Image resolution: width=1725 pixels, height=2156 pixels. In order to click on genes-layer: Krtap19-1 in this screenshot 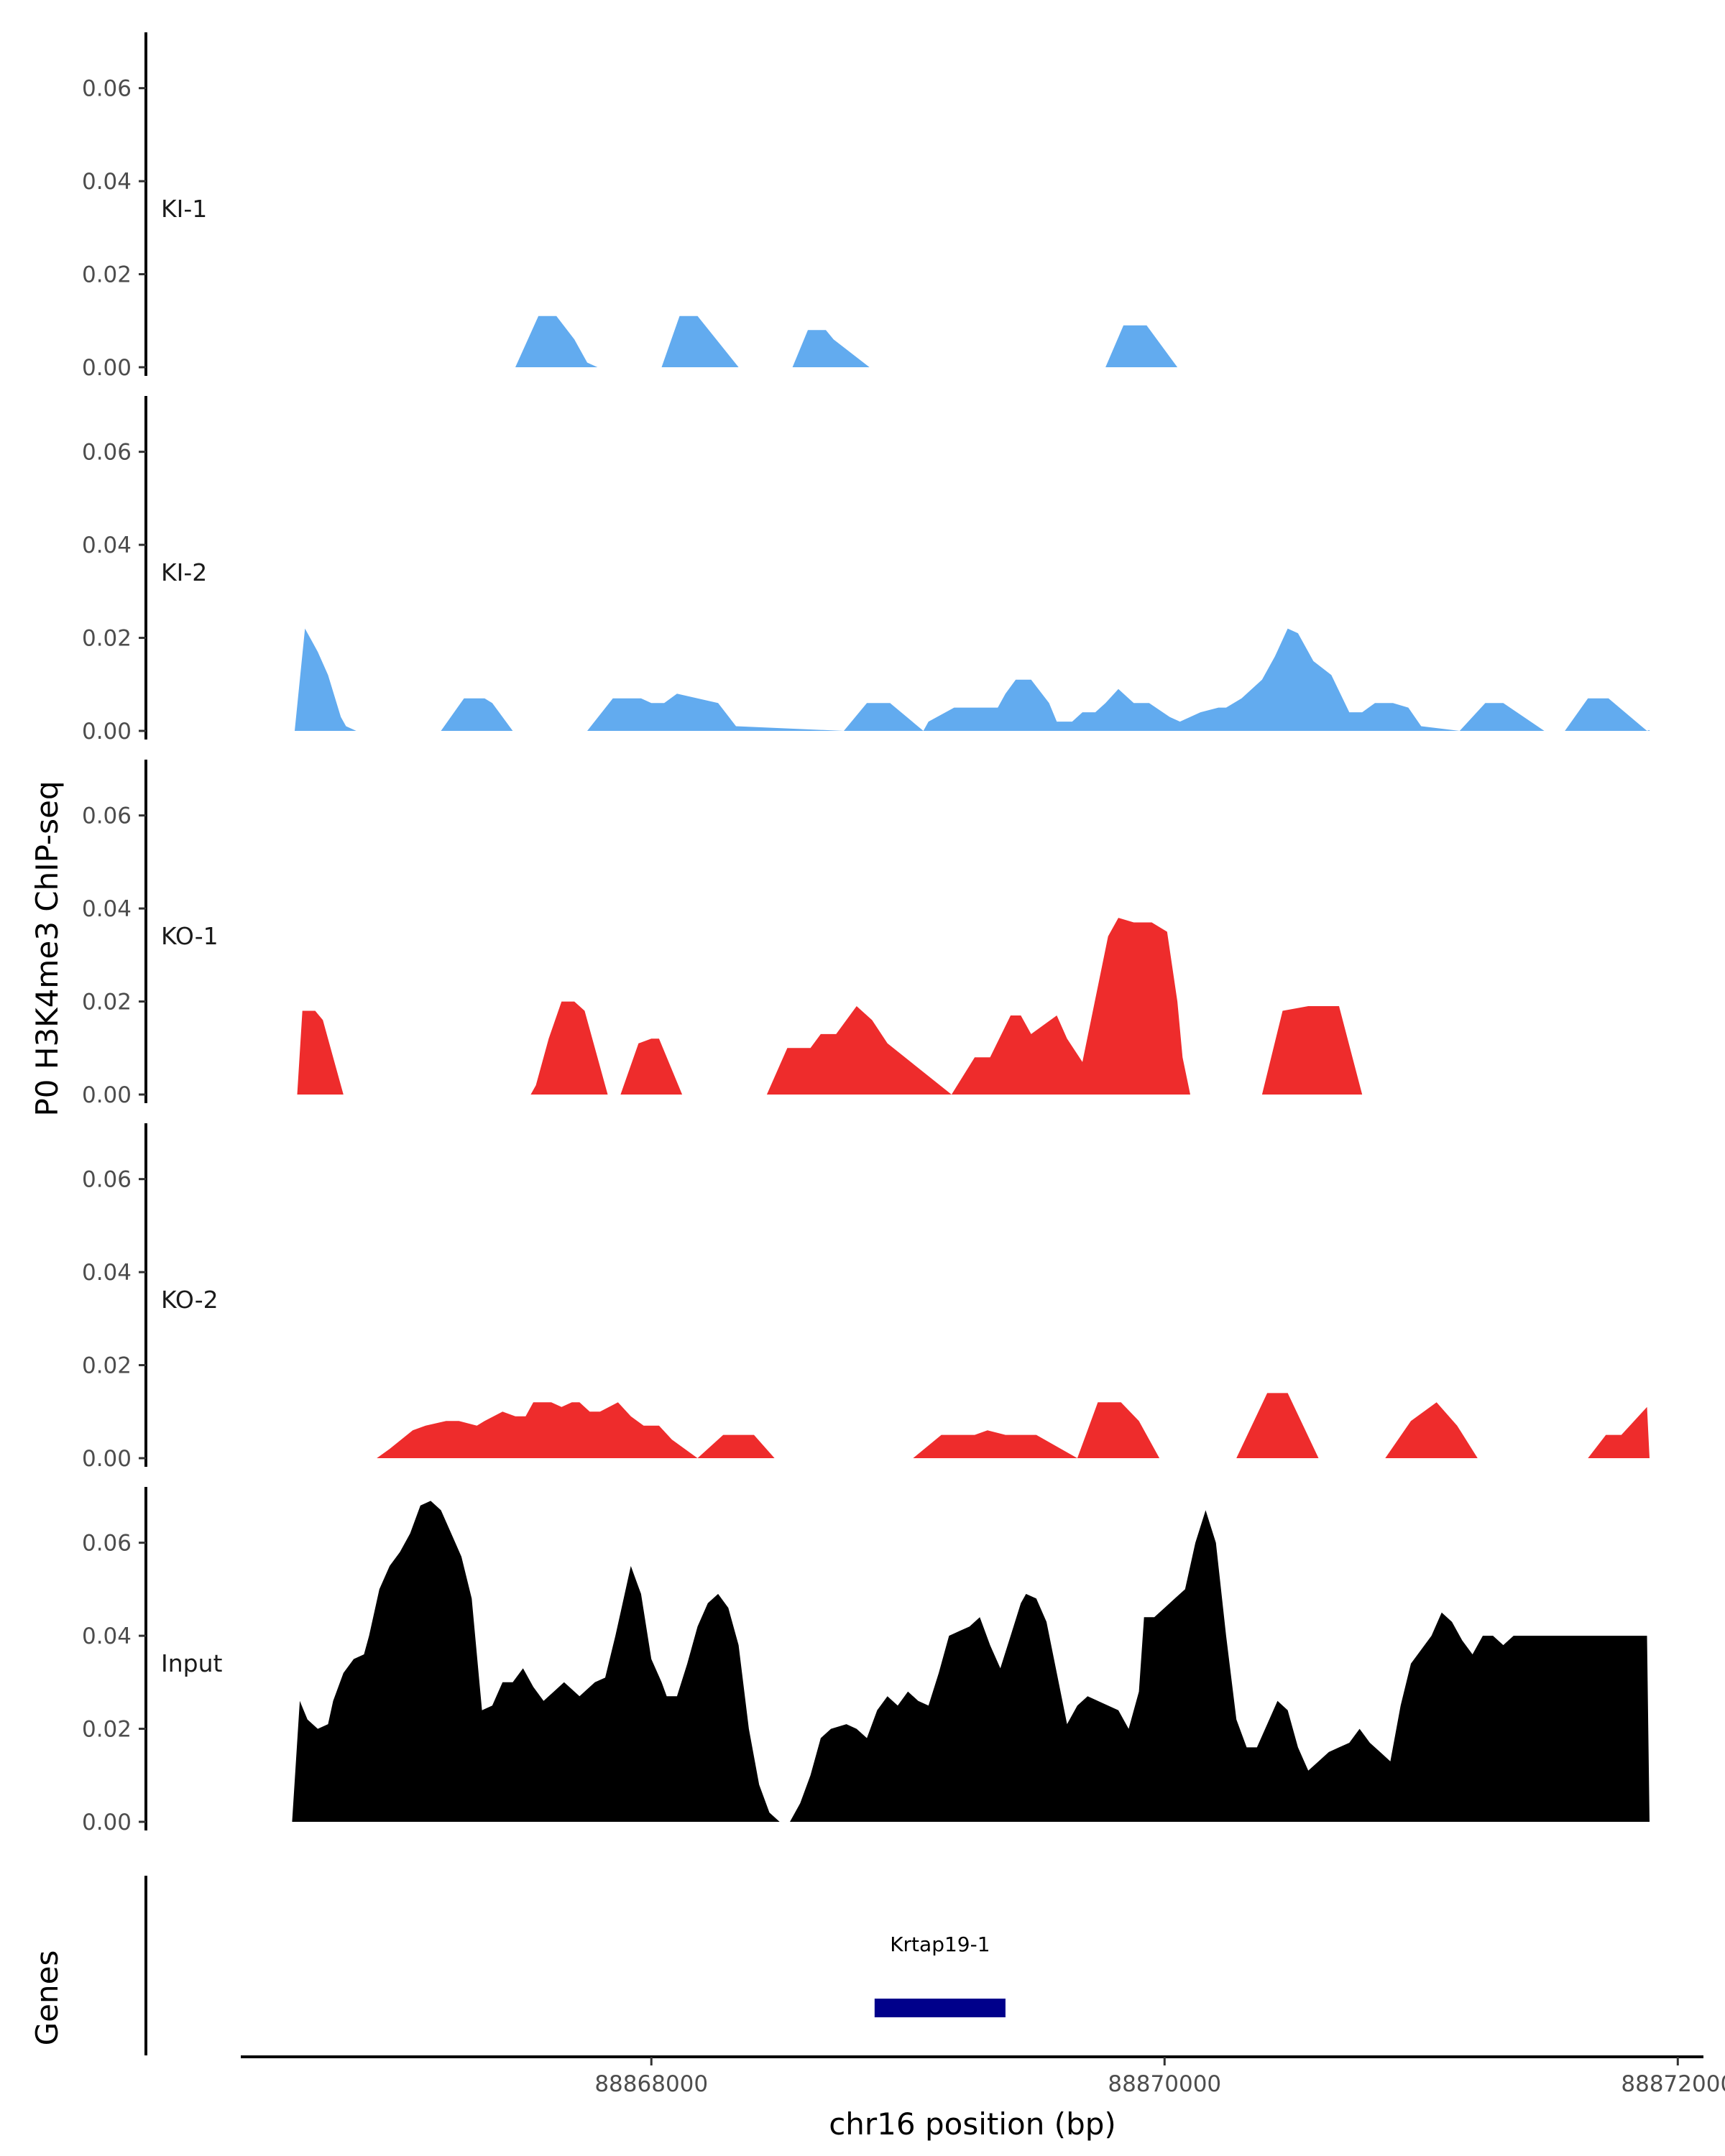, I will do `click(940, 1974)`.